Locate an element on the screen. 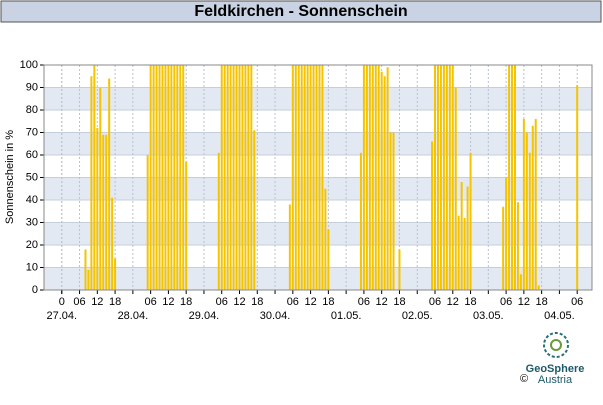  y-tick-label: 0 is located at coordinates (35, 290).